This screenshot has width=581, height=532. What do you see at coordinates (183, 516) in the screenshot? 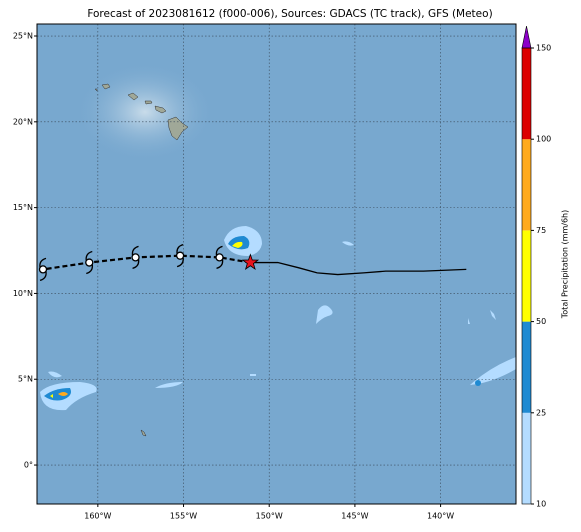
I see `x-tick-label: 155°W` at bounding box center [183, 516].